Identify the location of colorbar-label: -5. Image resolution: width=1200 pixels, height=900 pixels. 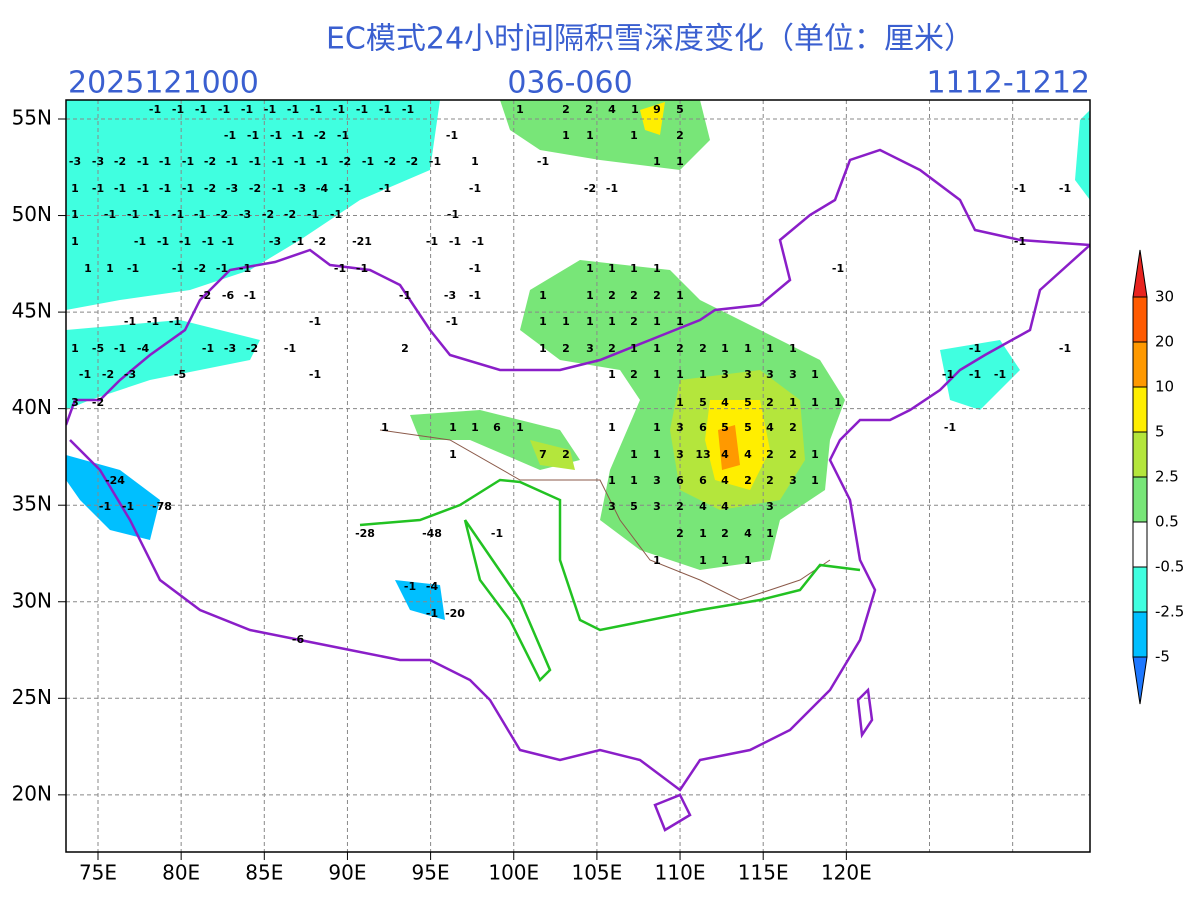
(1162, 657).